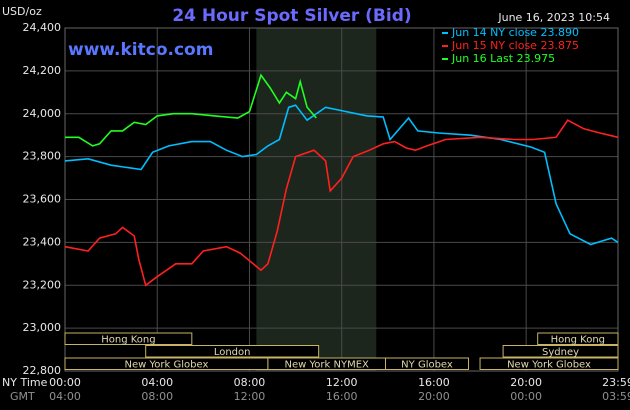 The height and width of the screenshot is (410, 630). I want to click on x2-row-label: GMT, so click(22, 396).